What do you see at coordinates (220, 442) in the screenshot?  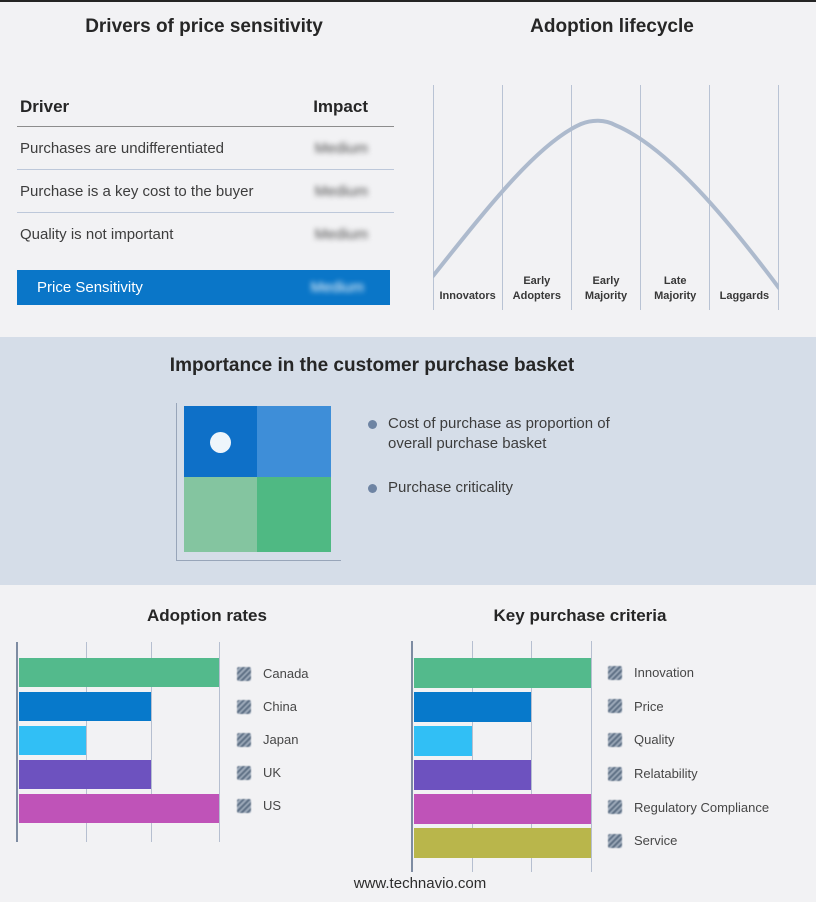 I see `quadrant-marker-dot` at bounding box center [220, 442].